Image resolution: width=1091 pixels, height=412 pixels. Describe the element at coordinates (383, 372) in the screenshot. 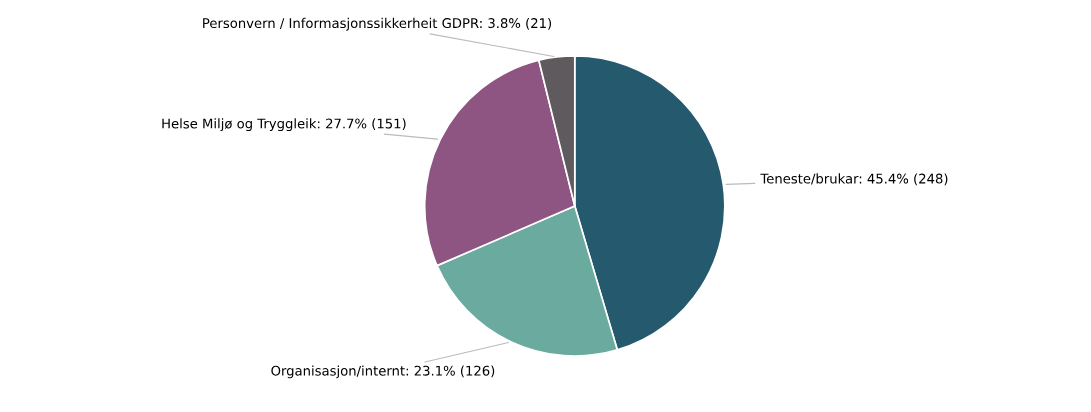

I see `slice-label: Organisasjon/internt: 23.1% (126)` at that location.